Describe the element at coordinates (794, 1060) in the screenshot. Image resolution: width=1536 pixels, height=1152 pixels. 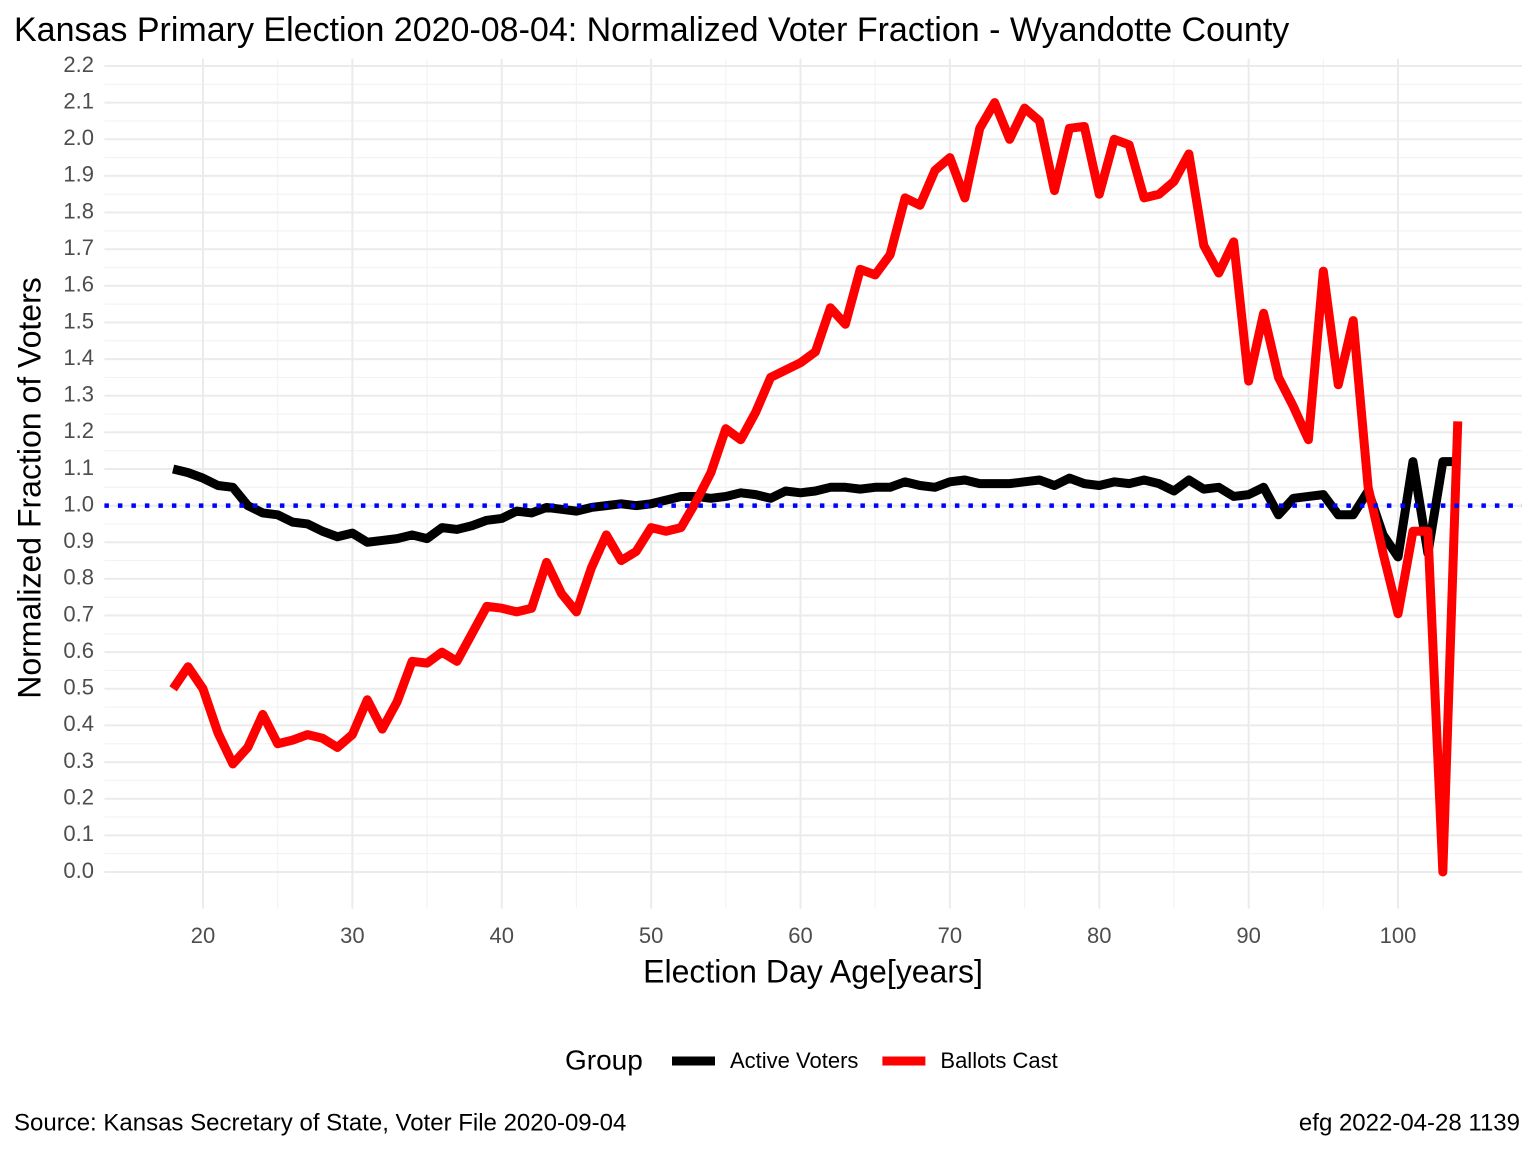
I see `legend-label: Active Voters` at that location.